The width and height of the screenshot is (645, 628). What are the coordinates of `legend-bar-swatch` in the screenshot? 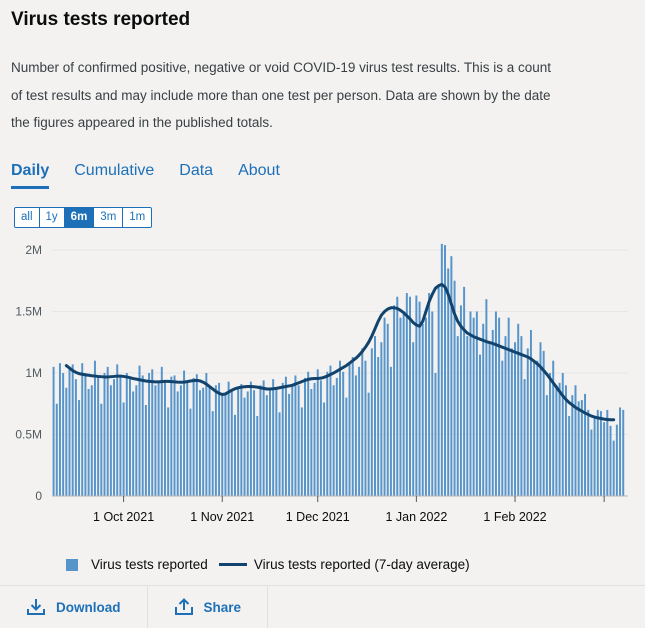 It's located at (72, 564).